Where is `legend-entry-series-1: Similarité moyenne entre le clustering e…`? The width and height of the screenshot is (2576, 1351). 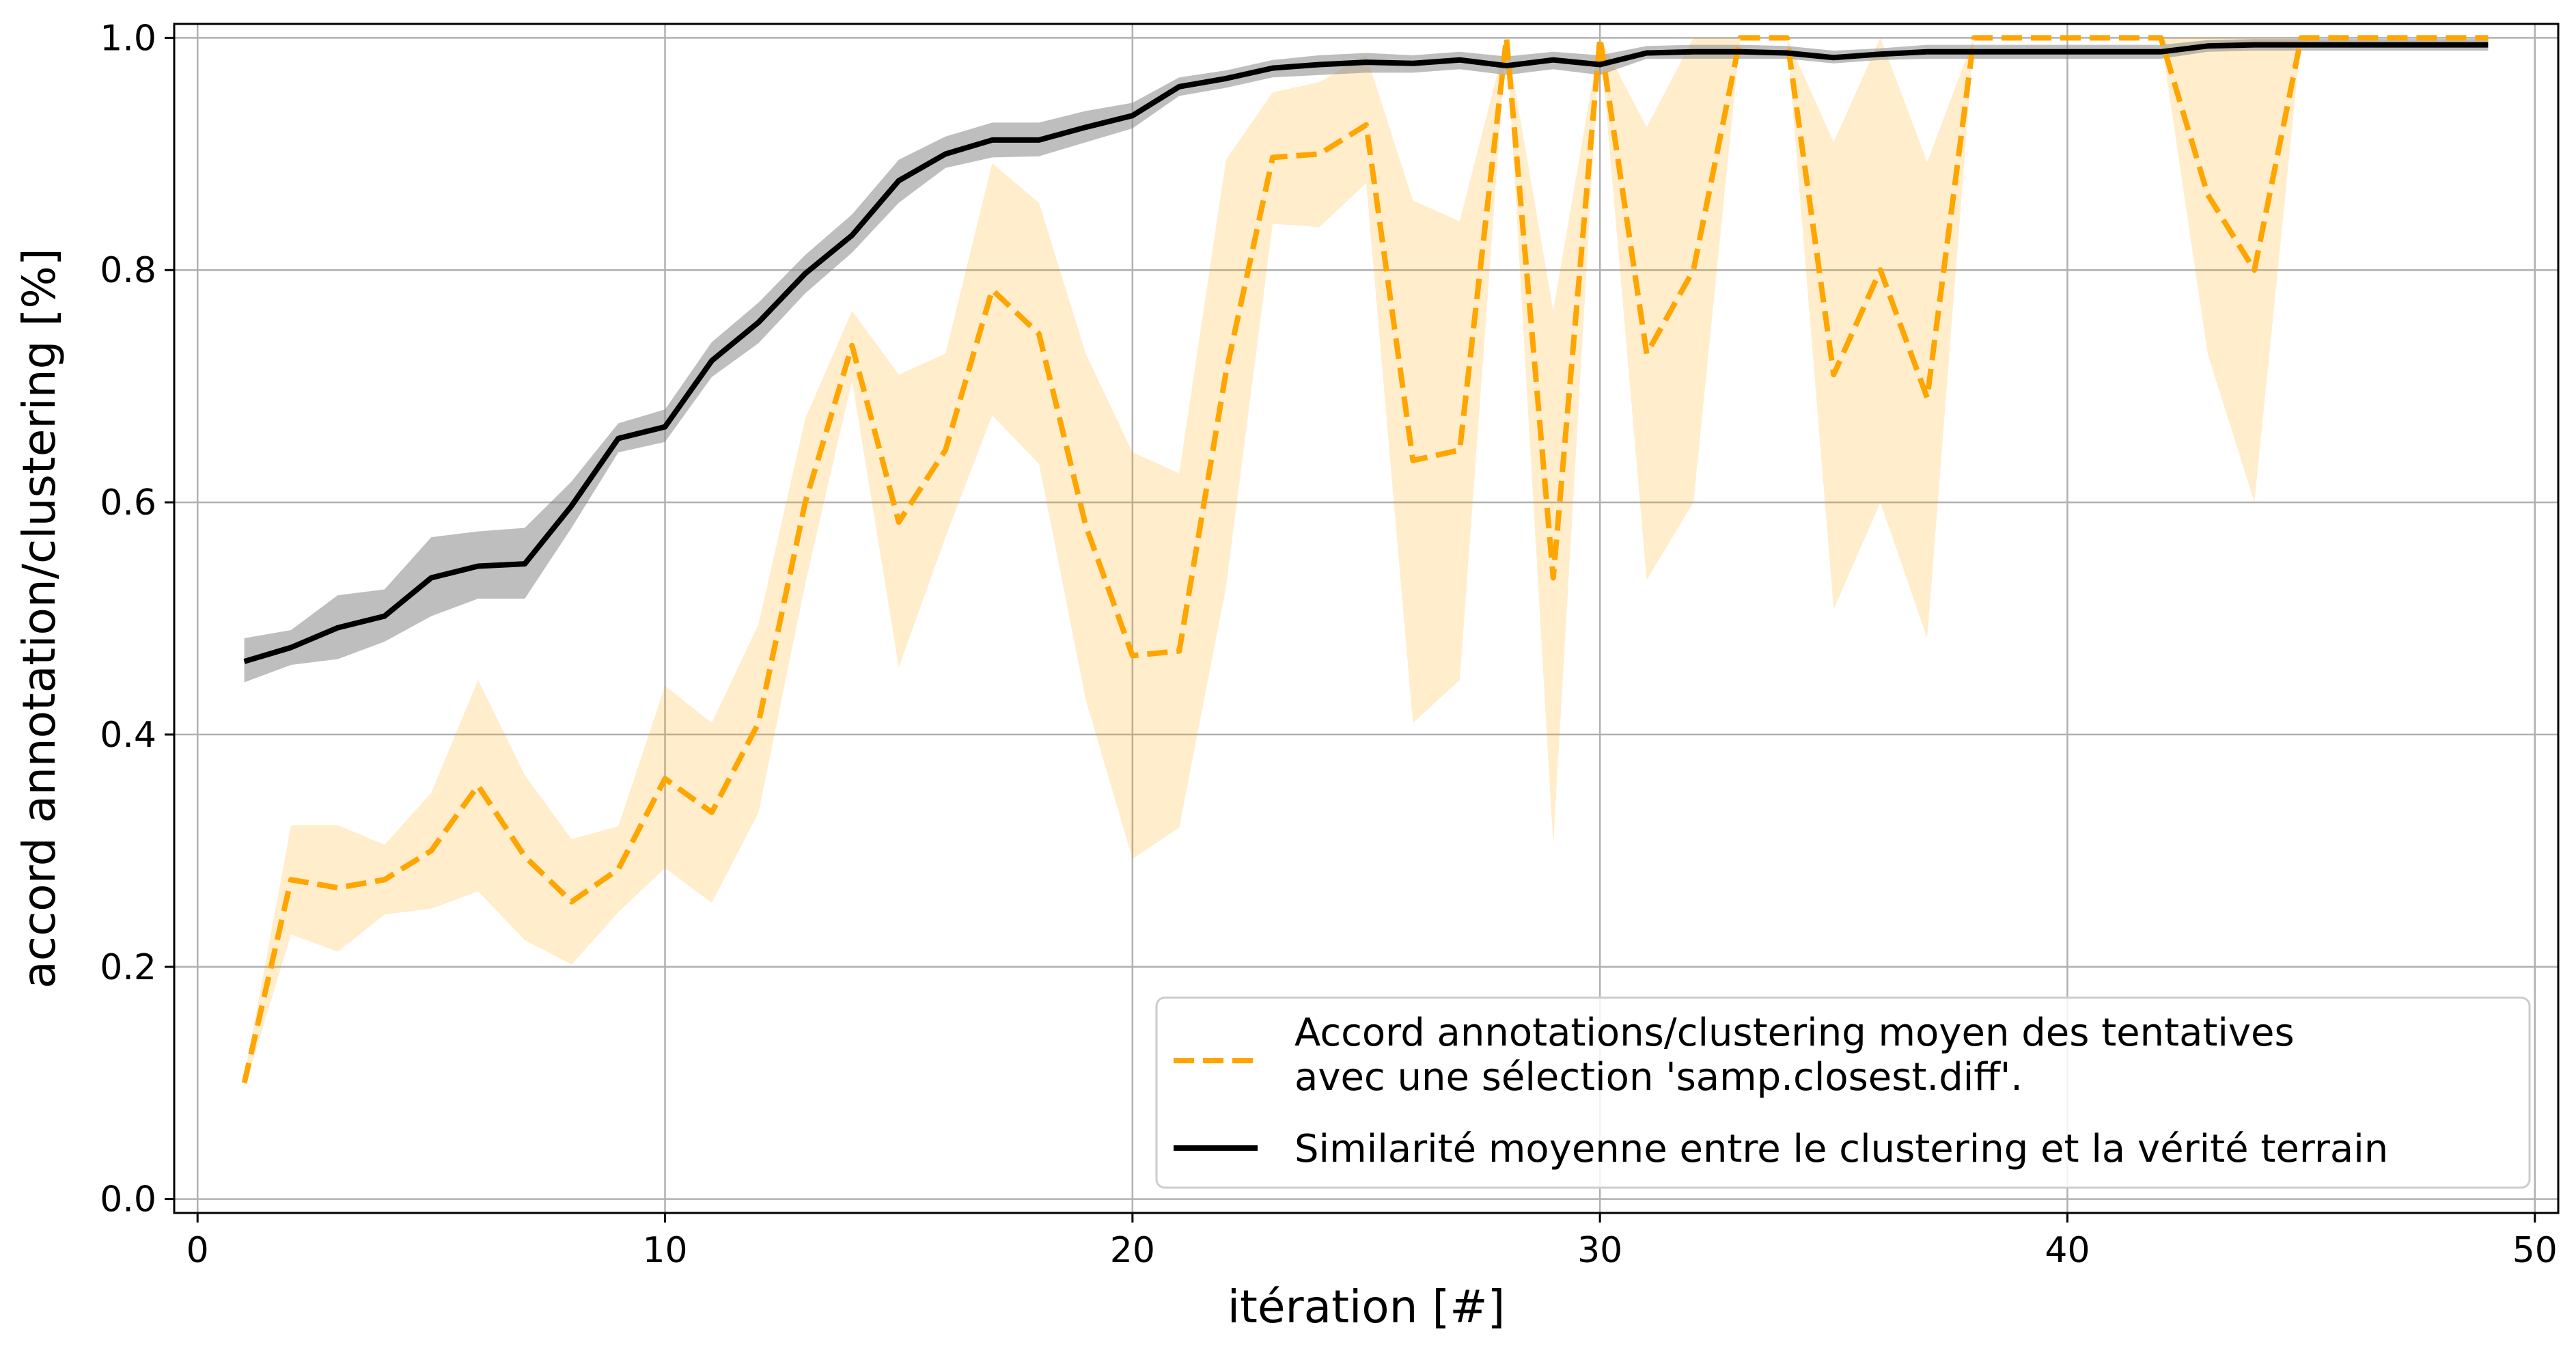 legend-entry-series-1: Similarité moyenne entre le clustering e… is located at coordinates (1841, 1149).